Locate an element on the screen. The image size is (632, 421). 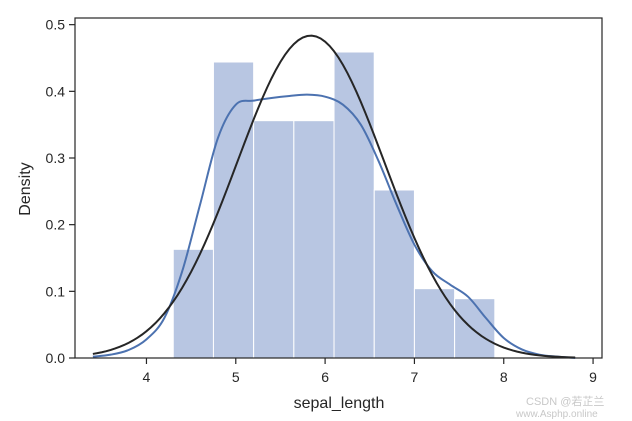
x-tick-label: 7 is located at coordinates (415, 377).